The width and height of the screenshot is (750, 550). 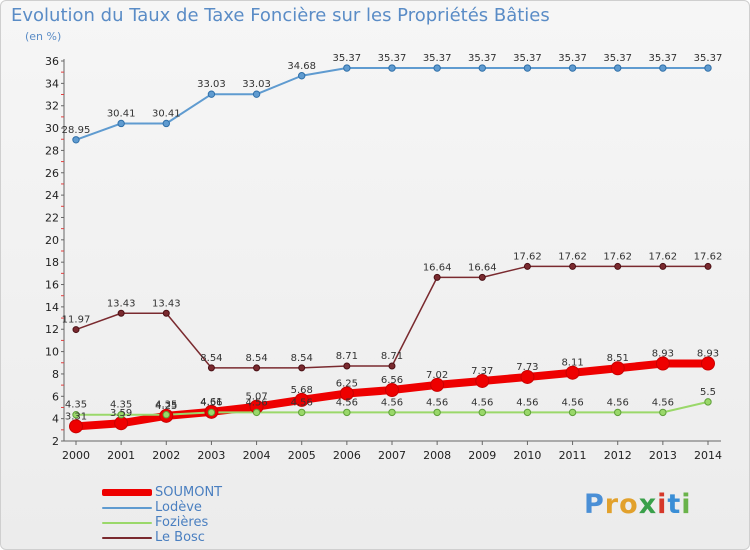 What do you see at coordinates (127, 492) in the screenshot?
I see `legend-swatch-soumont` at bounding box center [127, 492].